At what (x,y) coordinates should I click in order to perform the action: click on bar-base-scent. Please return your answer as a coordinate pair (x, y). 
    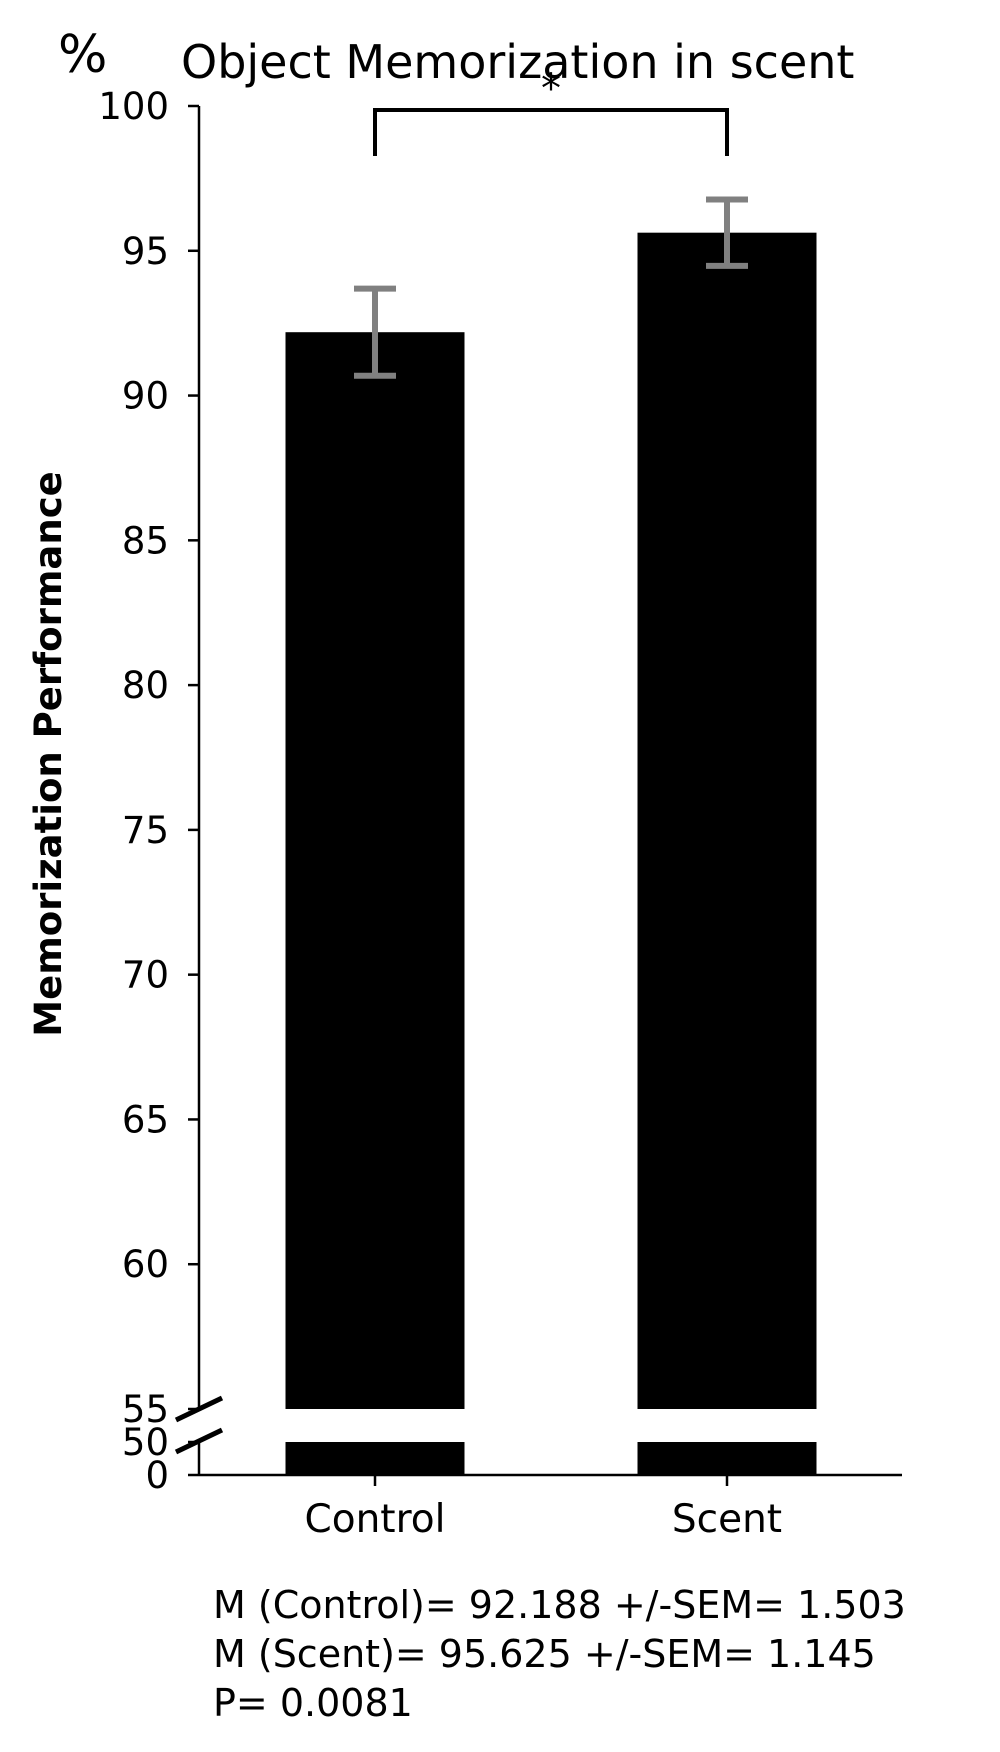
    Looking at the image, I should click on (727, 1458).